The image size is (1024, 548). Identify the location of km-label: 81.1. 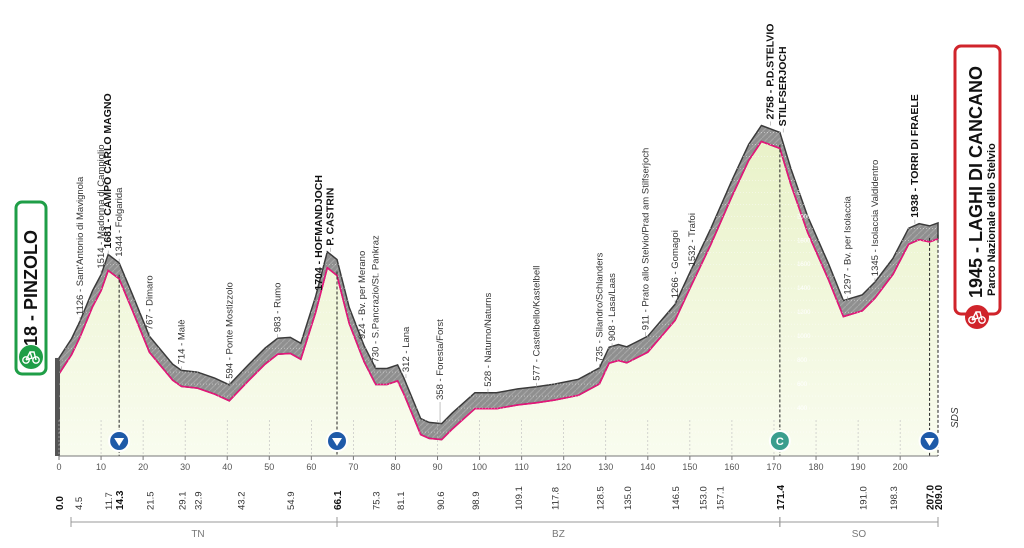
(401, 501).